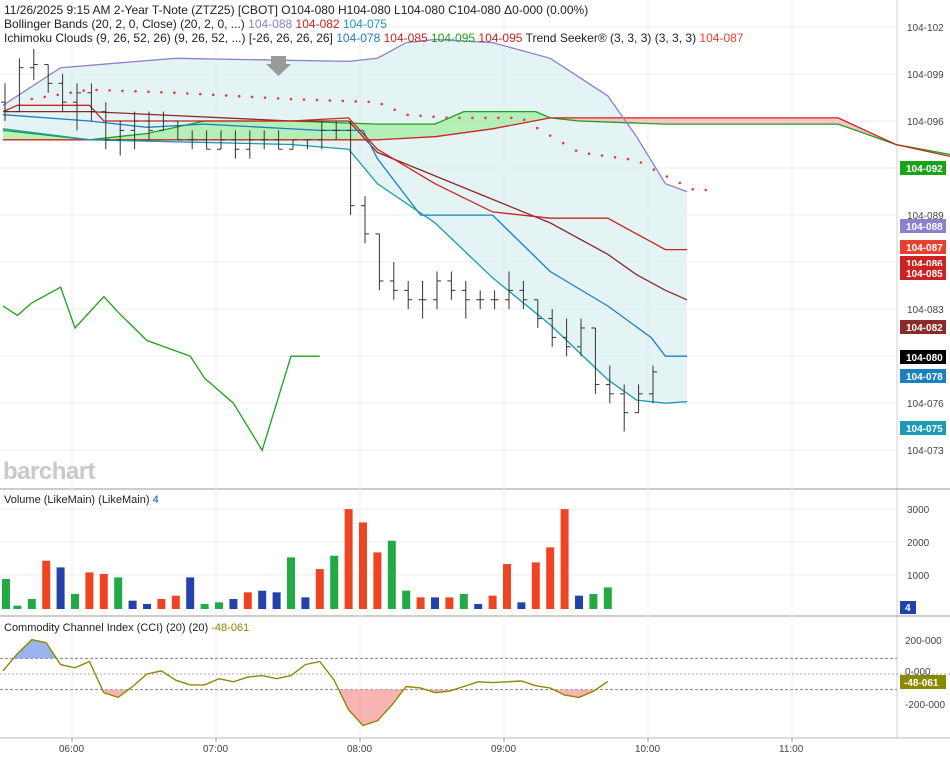 This screenshot has height=762, width=950. Describe the element at coordinates (925, 216) in the screenshot. I see `price-tick-label: 104-089` at that location.